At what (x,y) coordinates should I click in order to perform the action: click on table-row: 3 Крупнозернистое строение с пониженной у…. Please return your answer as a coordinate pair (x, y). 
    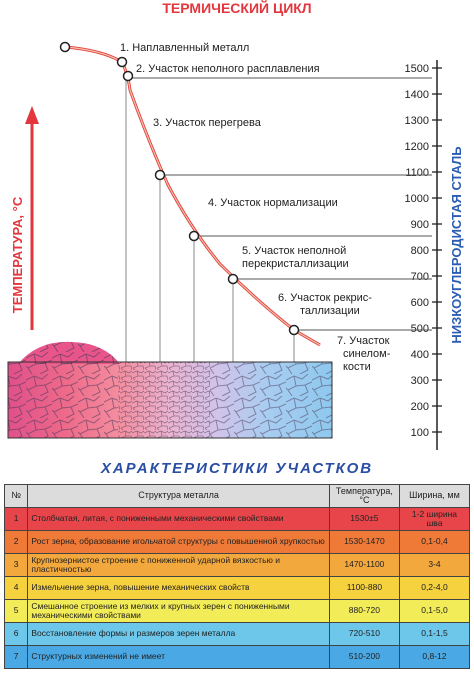
    Looking at the image, I should click on (237, 565).